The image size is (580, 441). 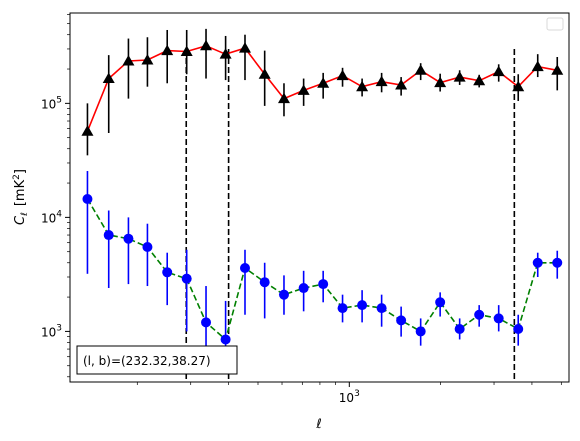 I want to click on svg-text:Cℓ[mK2]: Cℓ [mK2], so click(x=21, y=197).